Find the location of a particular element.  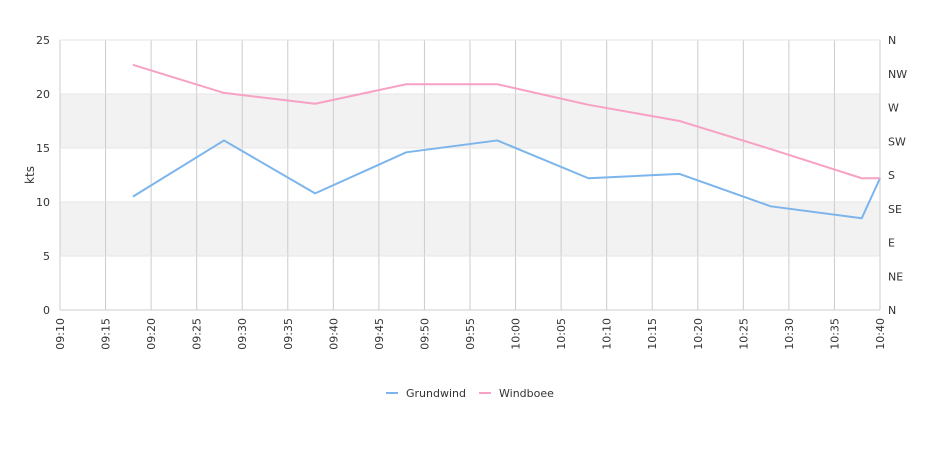

x-tick-label: 10:35 is located at coordinates (834, 334).